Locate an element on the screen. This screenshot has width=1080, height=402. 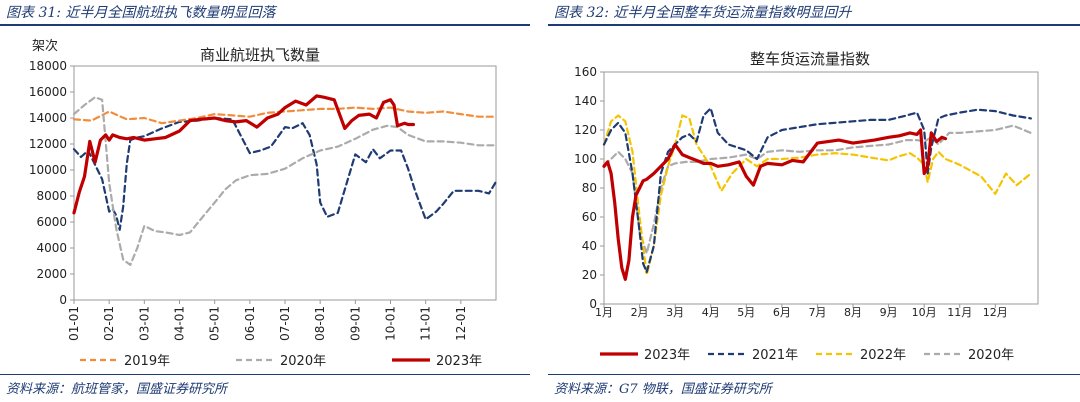
x-tick-label: 04-01 is located at coordinates (180, 323).